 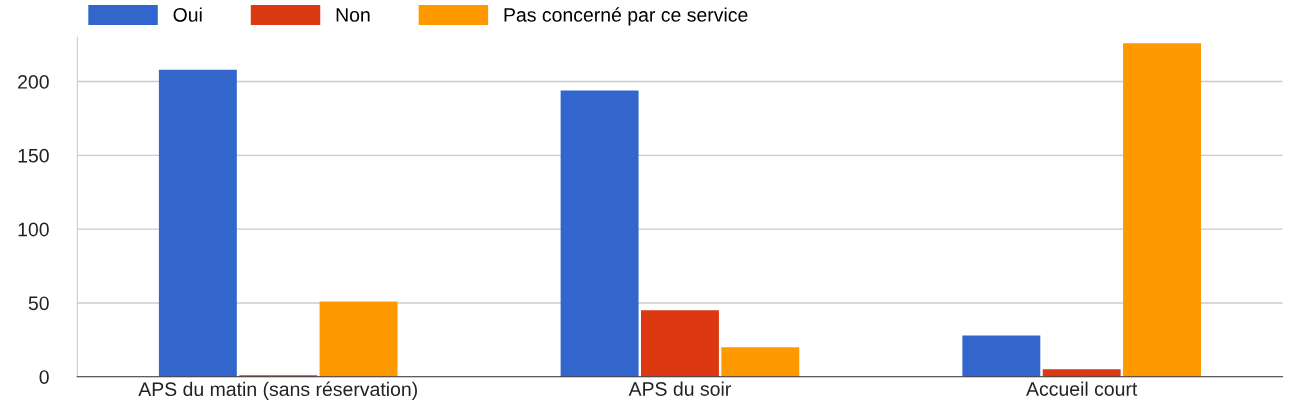 I want to click on x-tick-label: APS du soir, so click(x=679, y=388).